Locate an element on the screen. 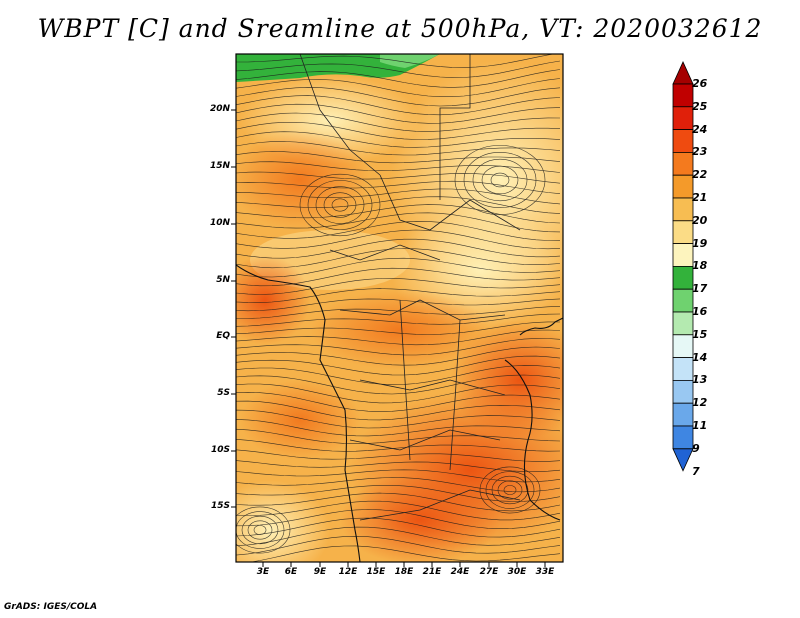 This screenshot has height=618, width=800. colorbar-label: 19 is located at coordinates (700, 243).